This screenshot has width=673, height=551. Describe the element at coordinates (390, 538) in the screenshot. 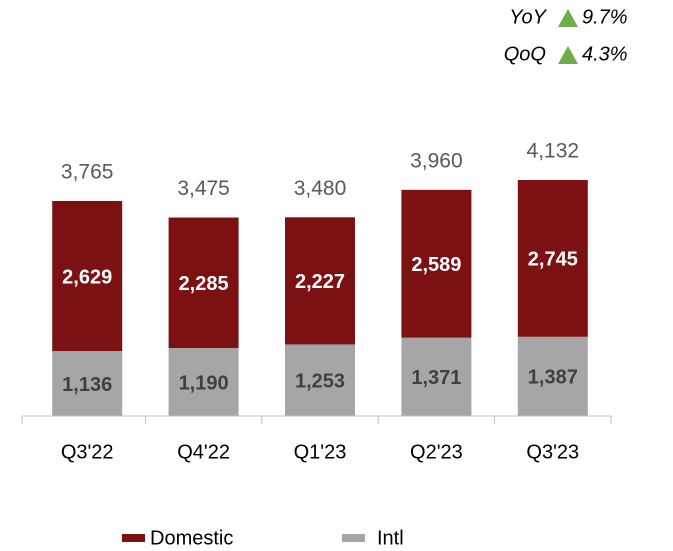

I see `legend-label: Intl` at that location.